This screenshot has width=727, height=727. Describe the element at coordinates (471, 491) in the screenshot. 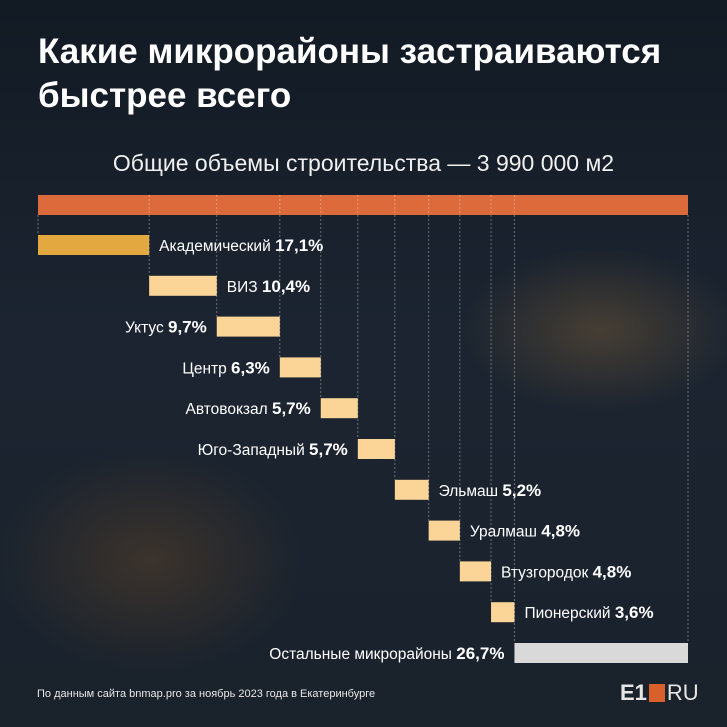

I see `category-label: Эльмаш` at that location.